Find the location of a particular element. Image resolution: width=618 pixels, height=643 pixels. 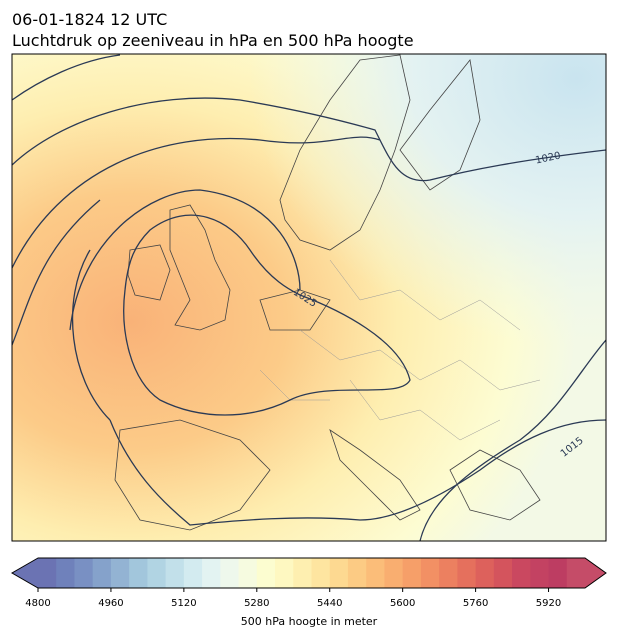

colorbar-extend-low is located at coordinates (25, 573).